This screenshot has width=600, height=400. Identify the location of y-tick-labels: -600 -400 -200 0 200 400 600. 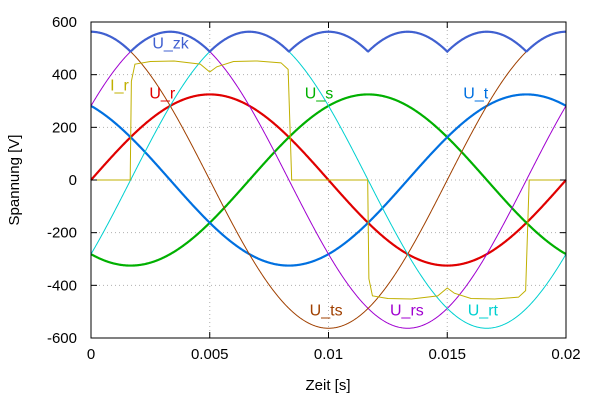
(62, 180).